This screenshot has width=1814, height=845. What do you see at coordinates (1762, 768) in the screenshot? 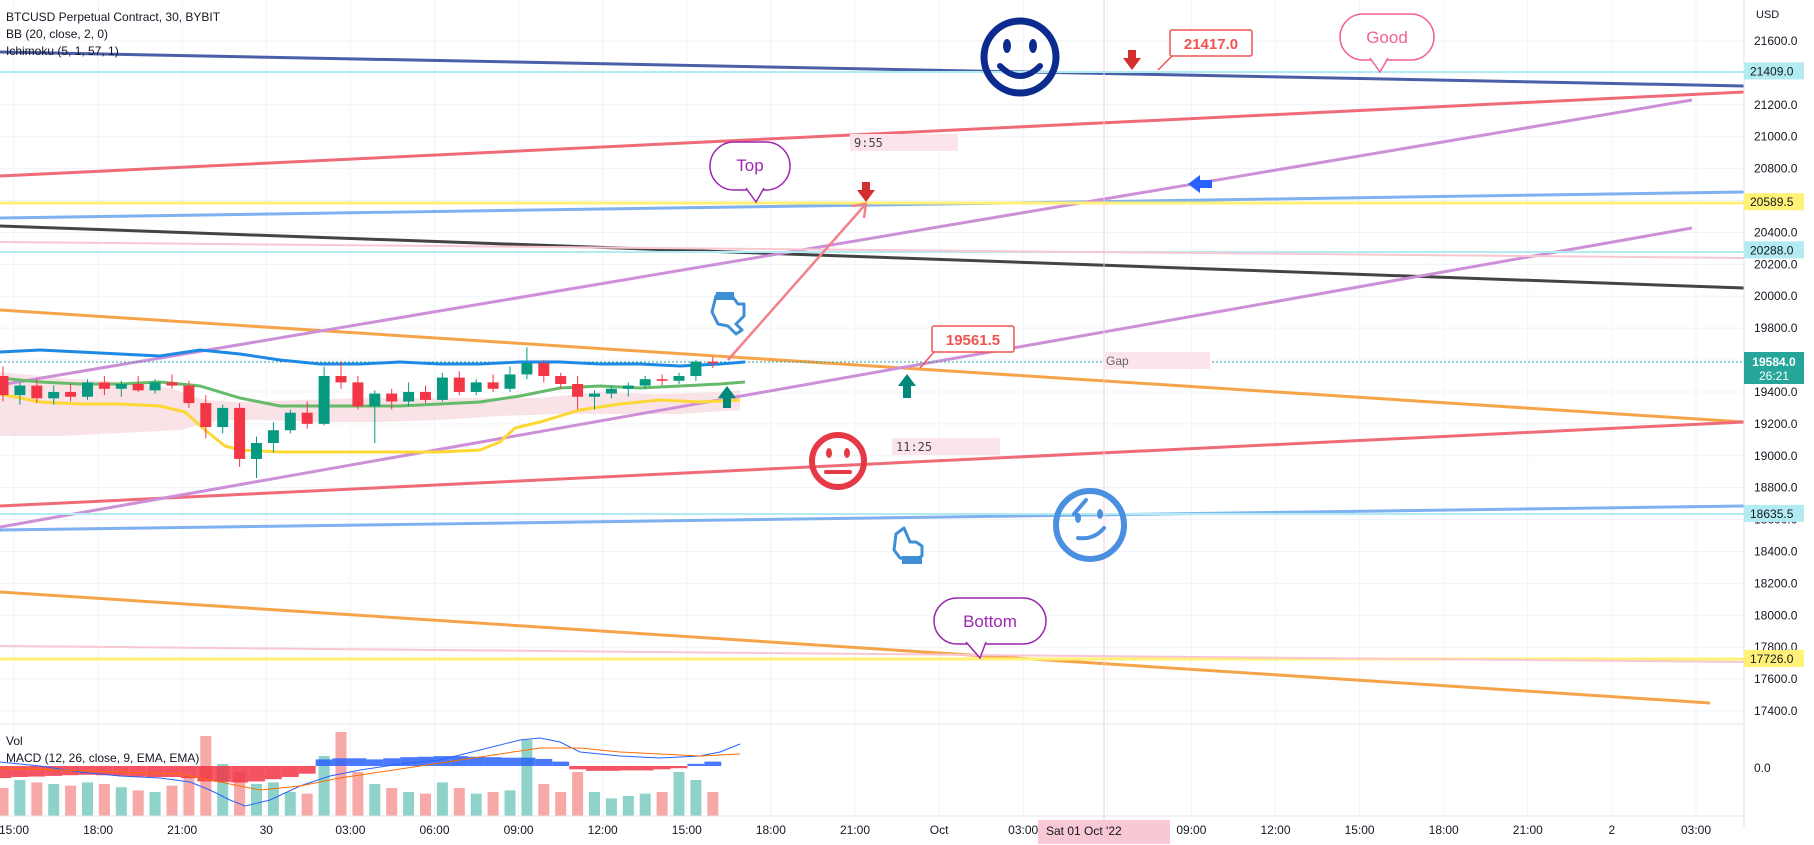
I see `macd-zero-label: 0.0` at bounding box center [1762, 768].